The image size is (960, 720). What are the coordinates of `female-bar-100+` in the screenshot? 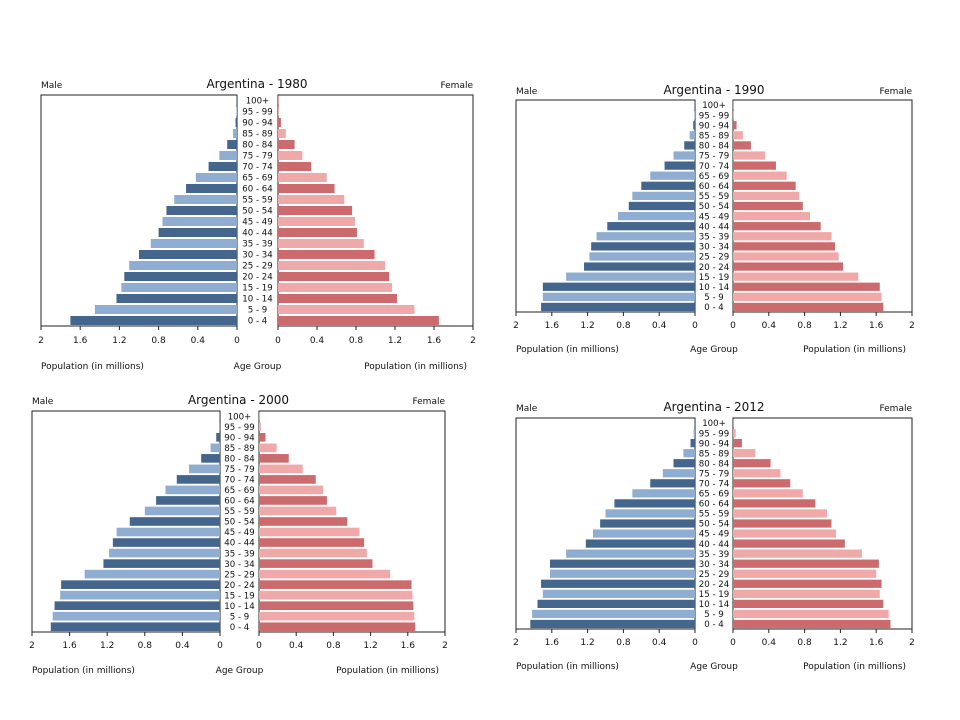 It's located at (733, 423).